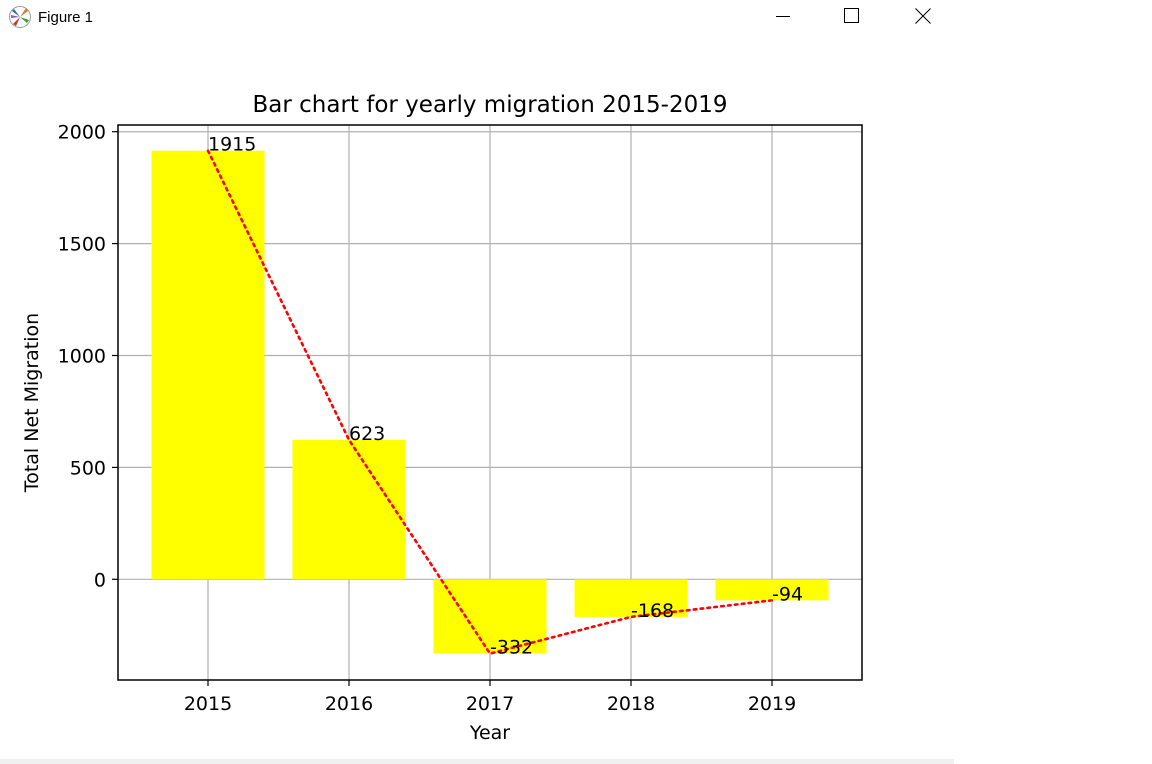 This screenshot has width=1152, height=764. What do you see at coordinates (82, 133) in the screenshot?
I see `y-tick-label: 2000` at bounding box center [82, 133].